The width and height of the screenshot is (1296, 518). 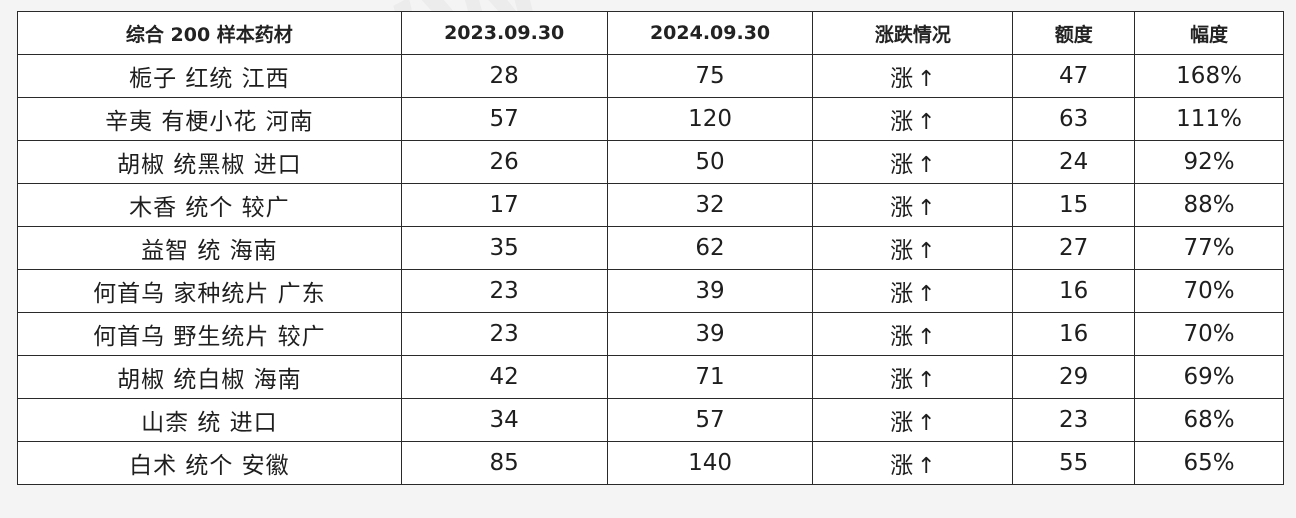 I want to click on herb-name-cell: 木香 统个 较广, so click(x=209, y=205).